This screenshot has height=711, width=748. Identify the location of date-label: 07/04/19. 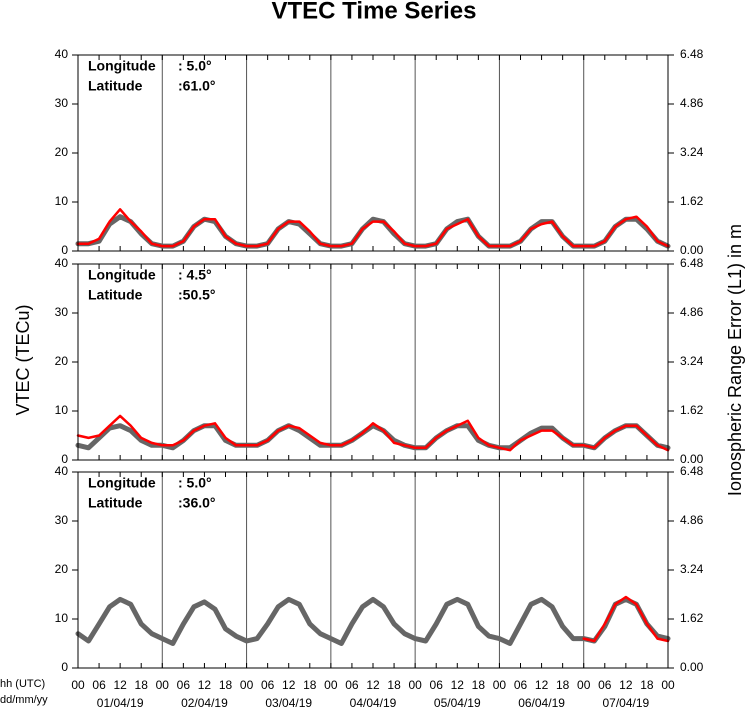
(625, 703).